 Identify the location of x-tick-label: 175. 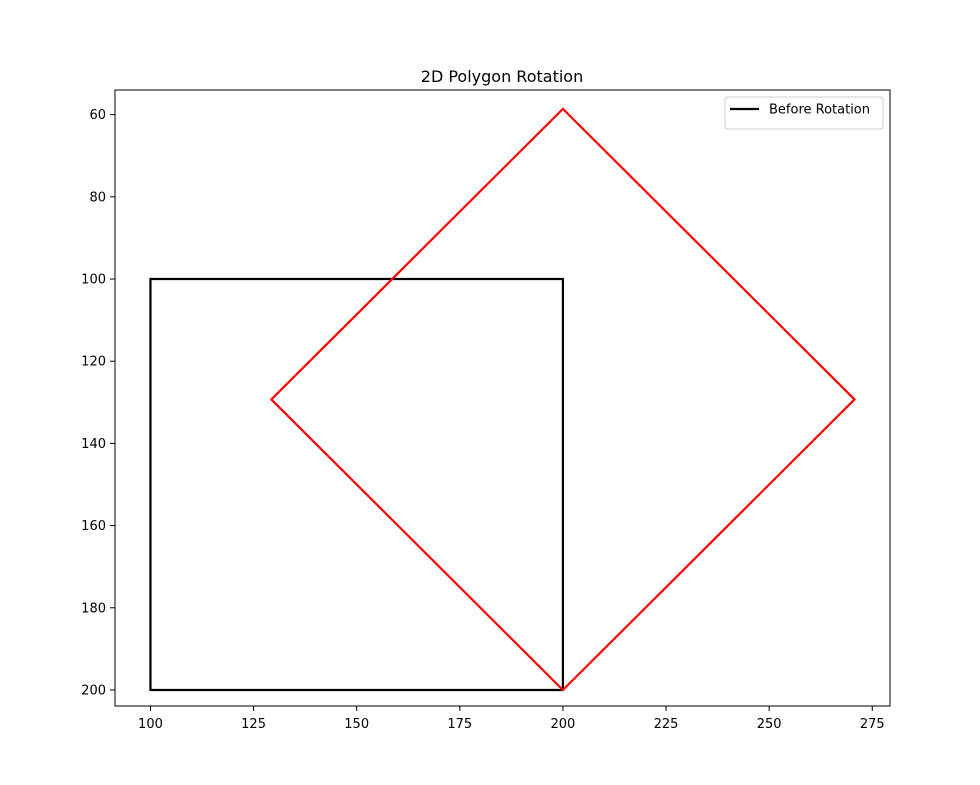
(459, 724).